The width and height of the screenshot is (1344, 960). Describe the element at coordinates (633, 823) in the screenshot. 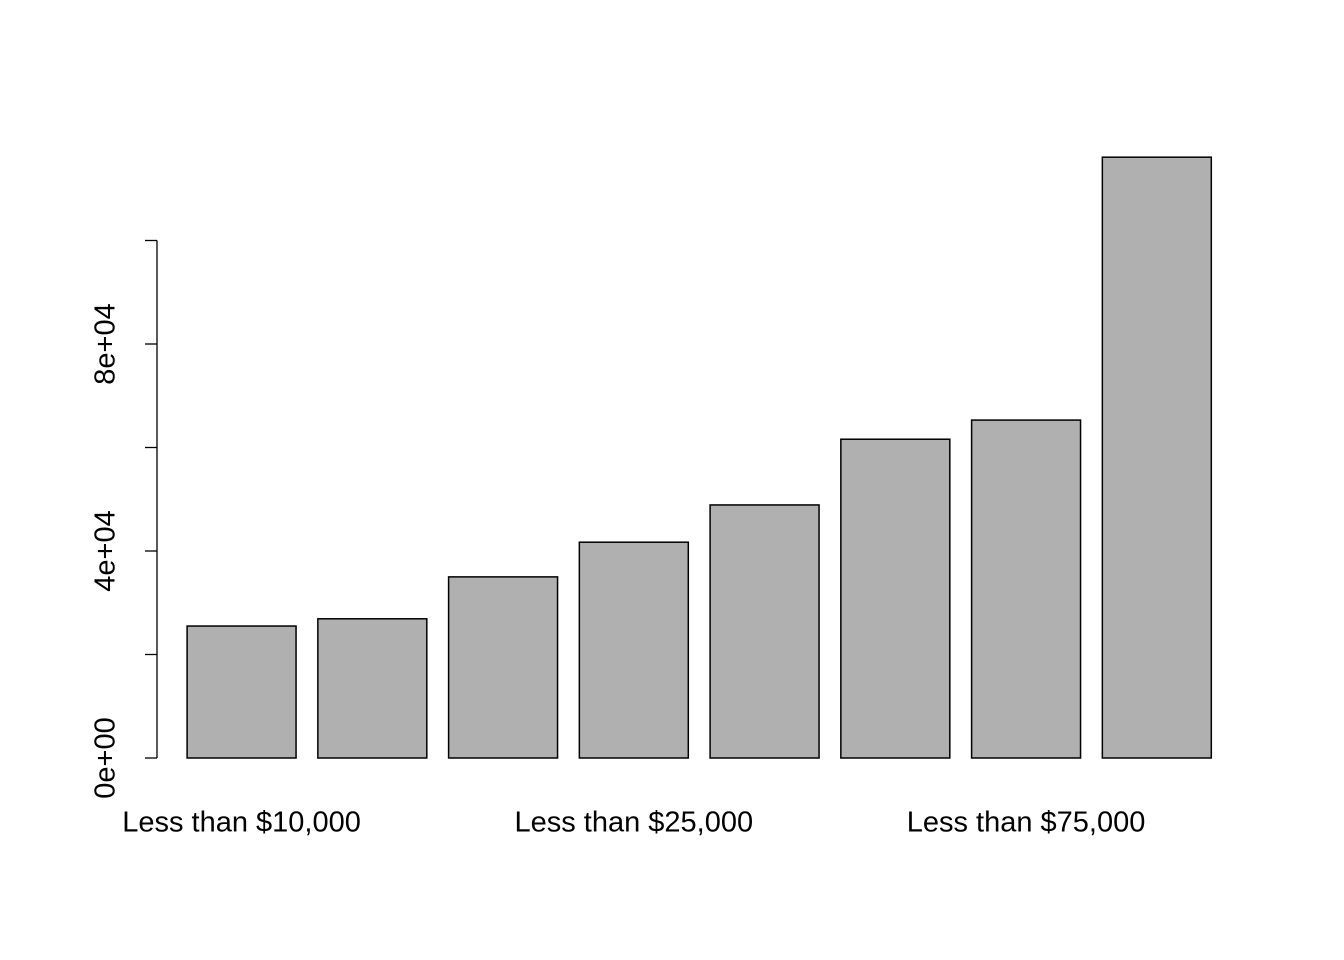

I see `x-tick-label: Less than $25,000` at that location.